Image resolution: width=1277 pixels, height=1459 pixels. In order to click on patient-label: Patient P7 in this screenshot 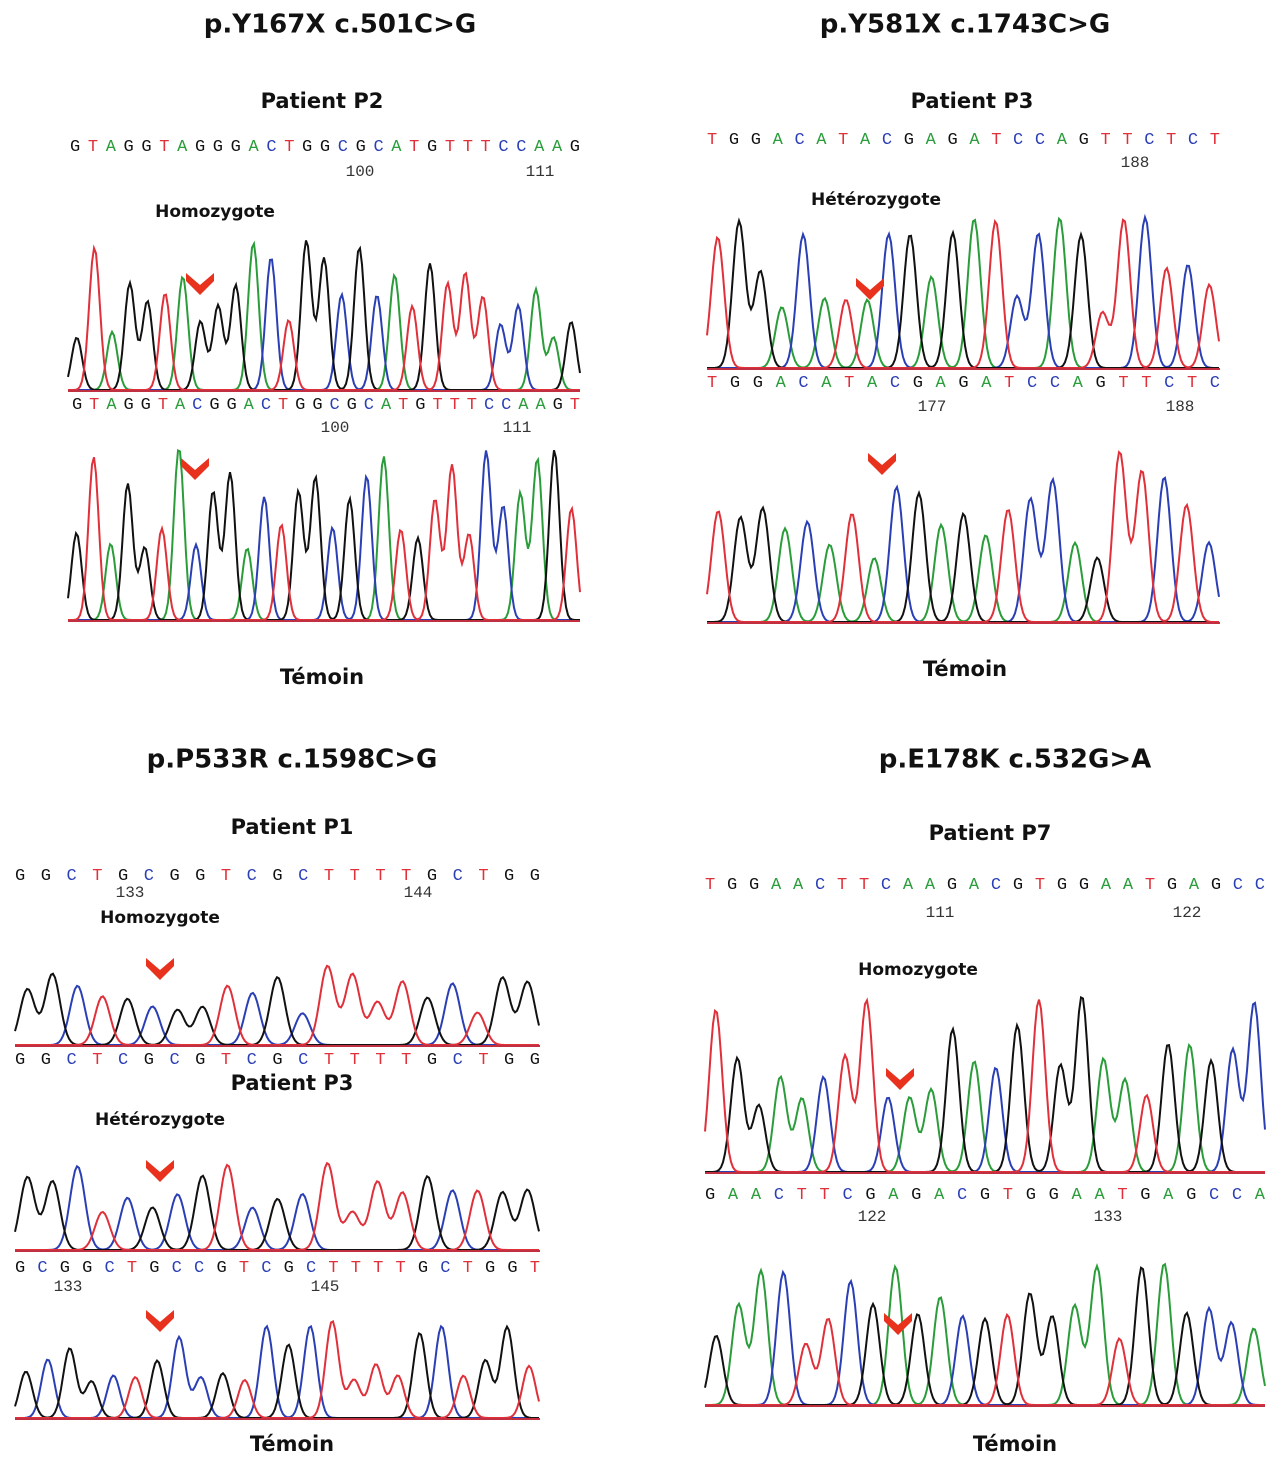, I will do `click(990, 833)`.